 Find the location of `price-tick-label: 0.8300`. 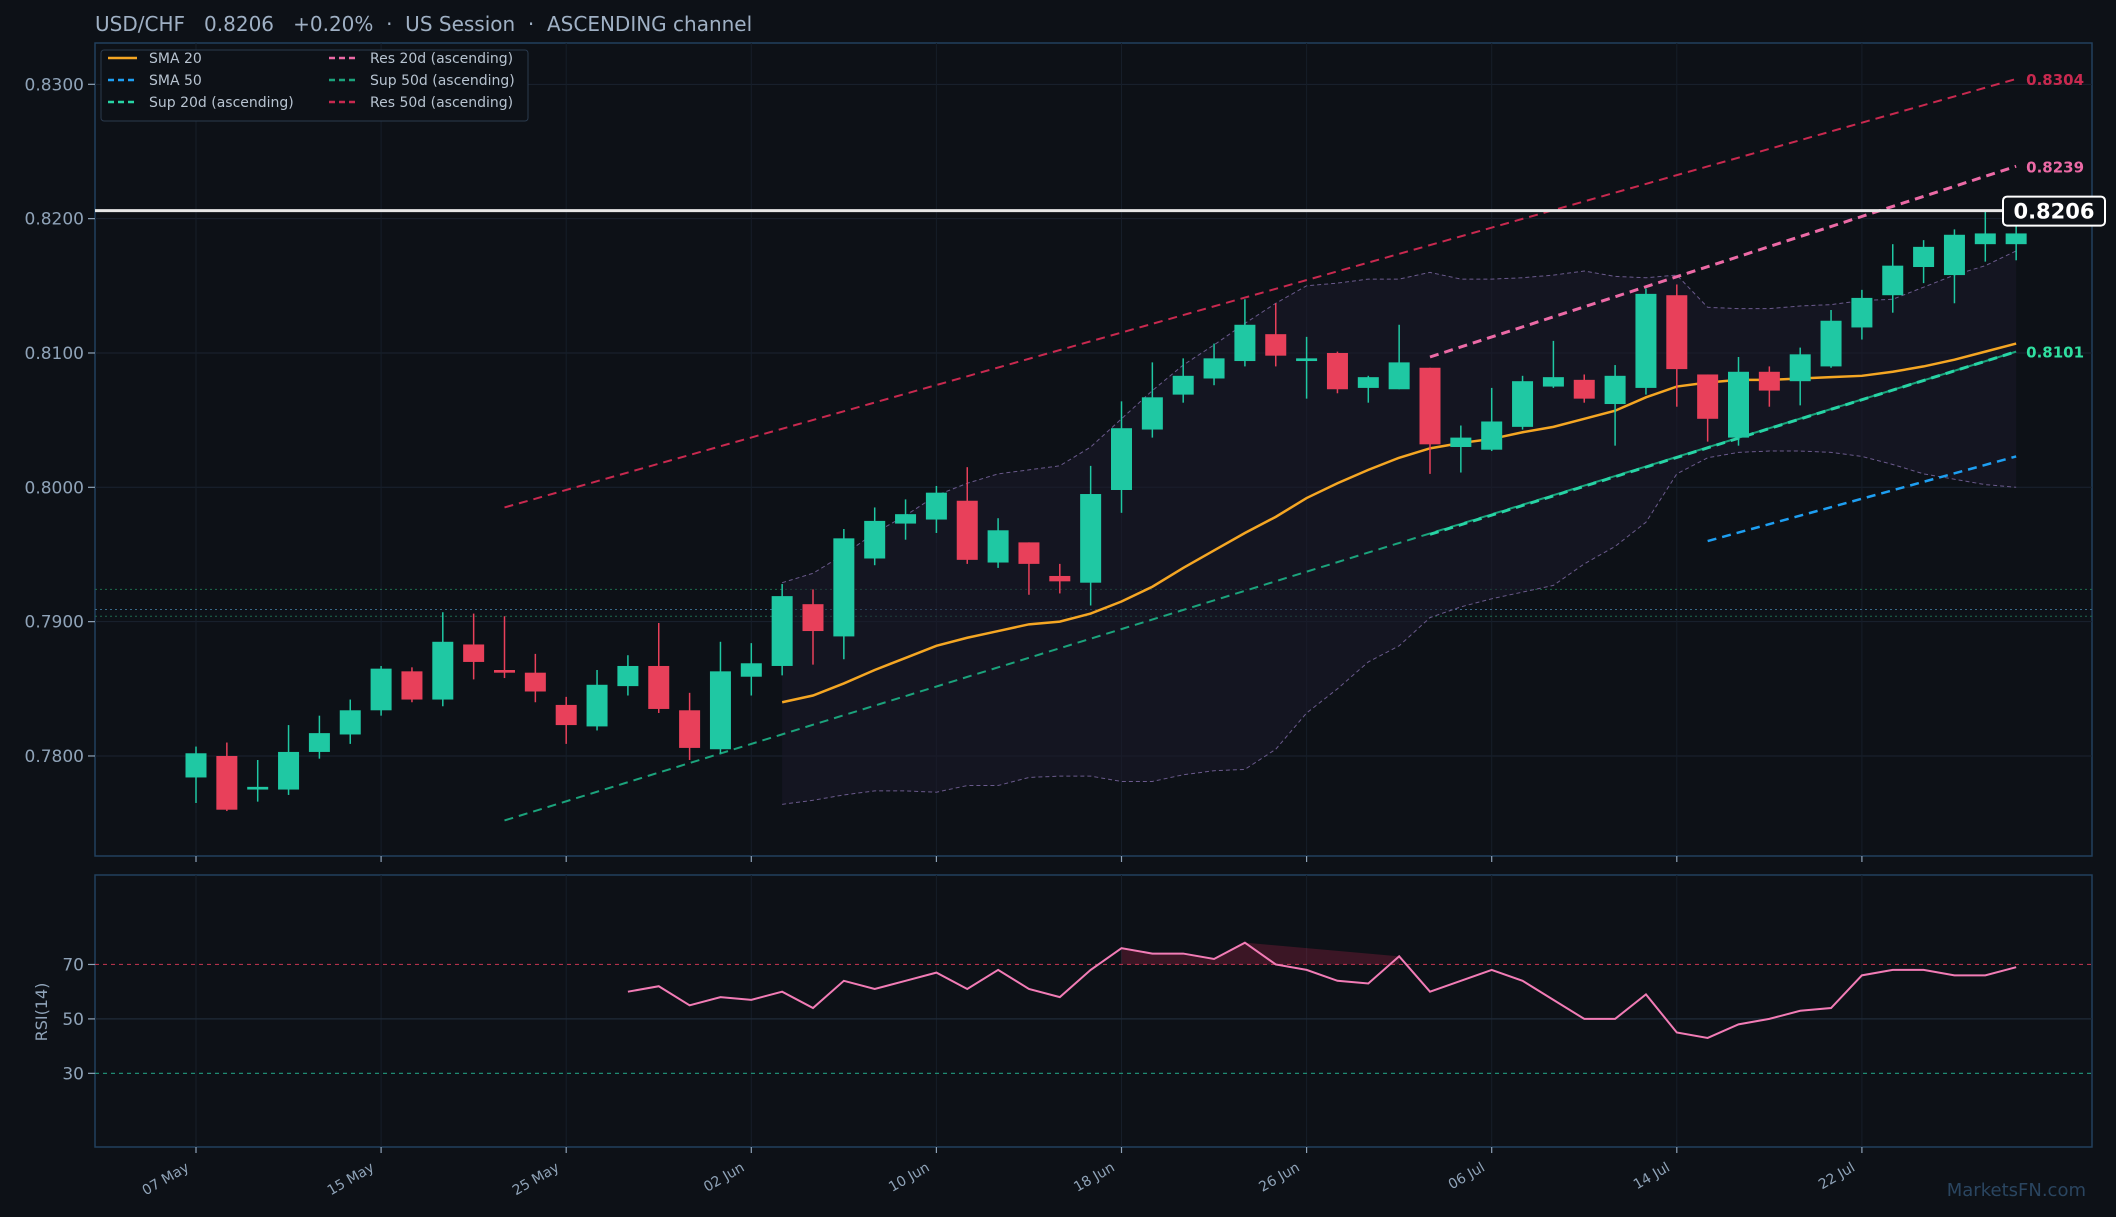

price-tick-label: 0.8300 is located at coordinates (54, 85).